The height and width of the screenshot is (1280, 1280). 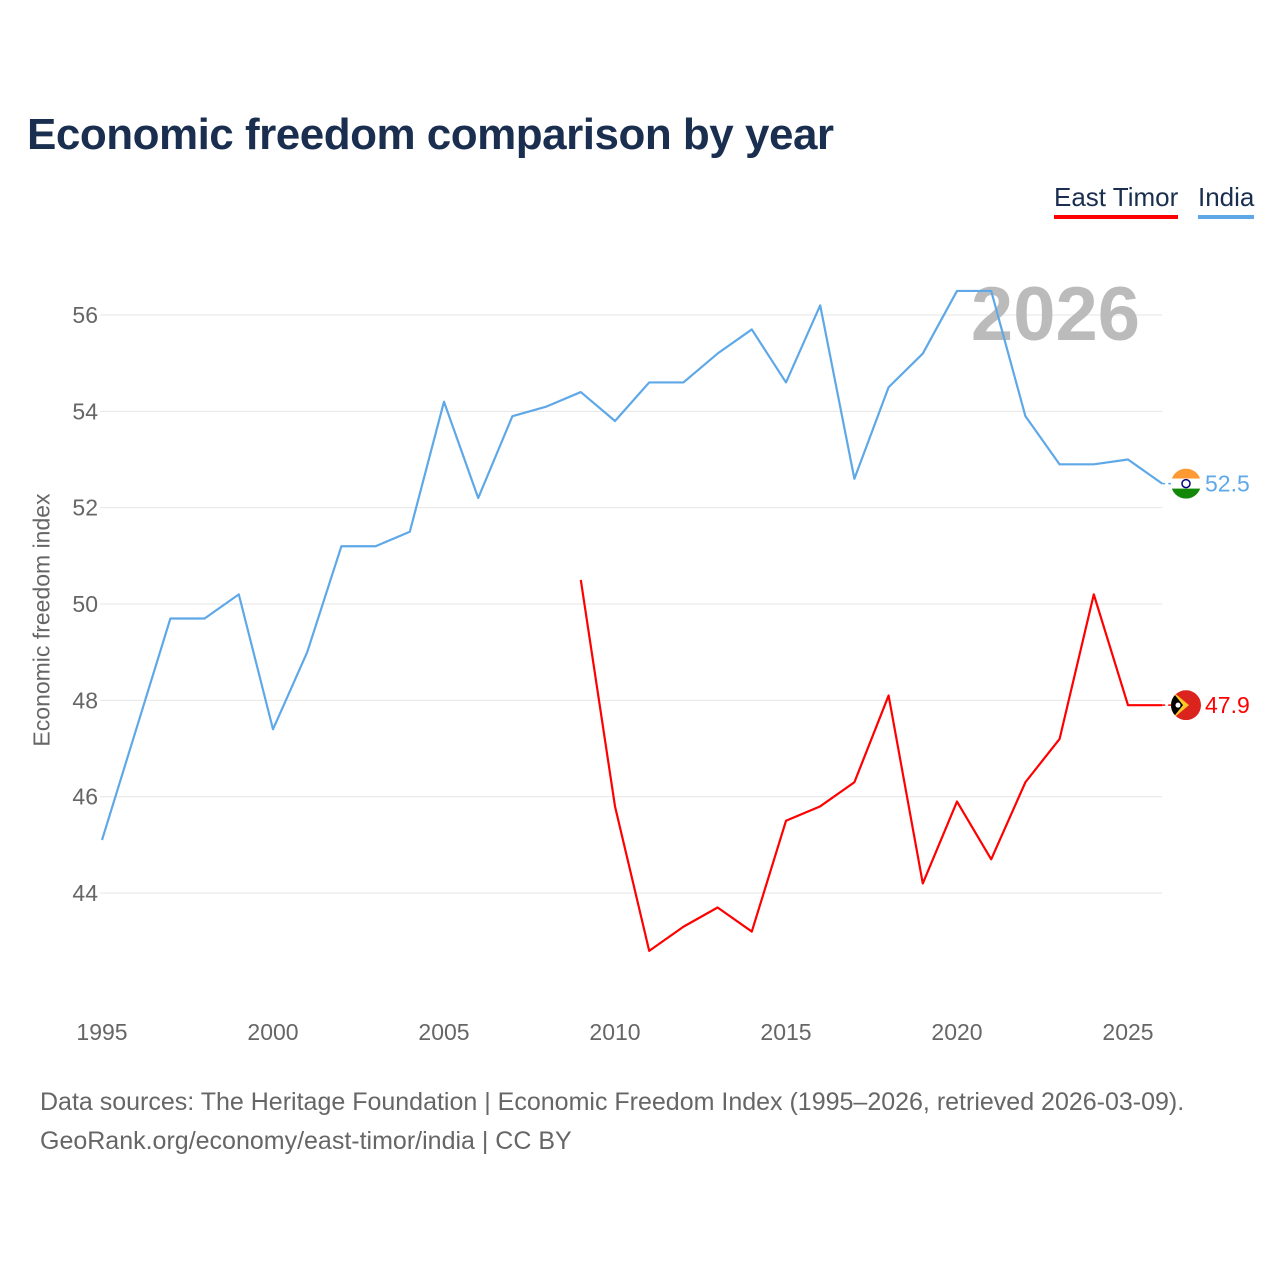 I want to click on east-timor-flag-icon, so click(x=1186, y=705).